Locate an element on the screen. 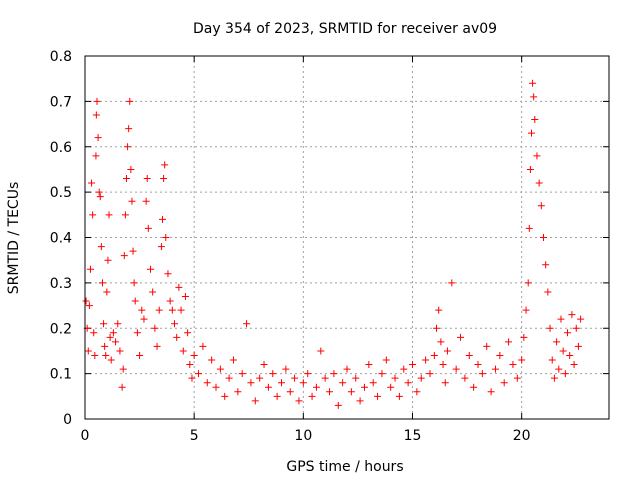 The width and height of the screenshot is (640, 480). x-tick-label: 5 is located at coordinates (194, 436).